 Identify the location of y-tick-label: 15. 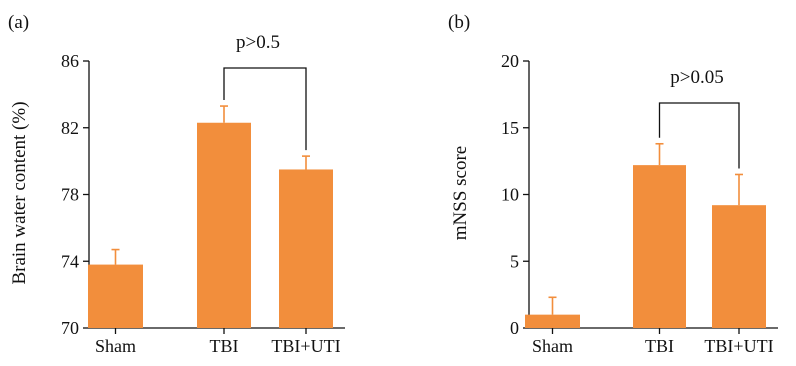
(510, 128).